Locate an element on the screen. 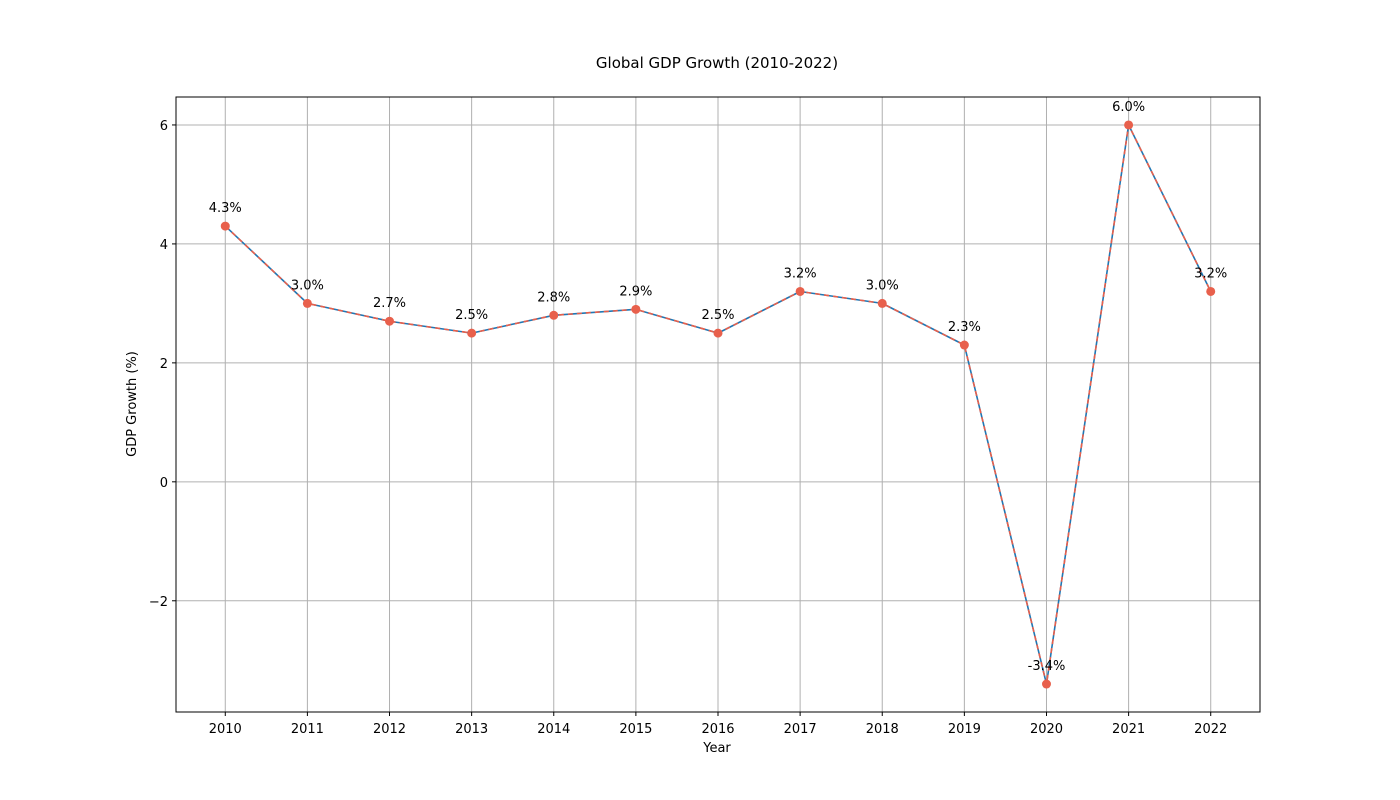 Image resolution: width=1400 pixels, height=800 pixels. x-tick-label: 2016 is located at coordinates (717, 729).